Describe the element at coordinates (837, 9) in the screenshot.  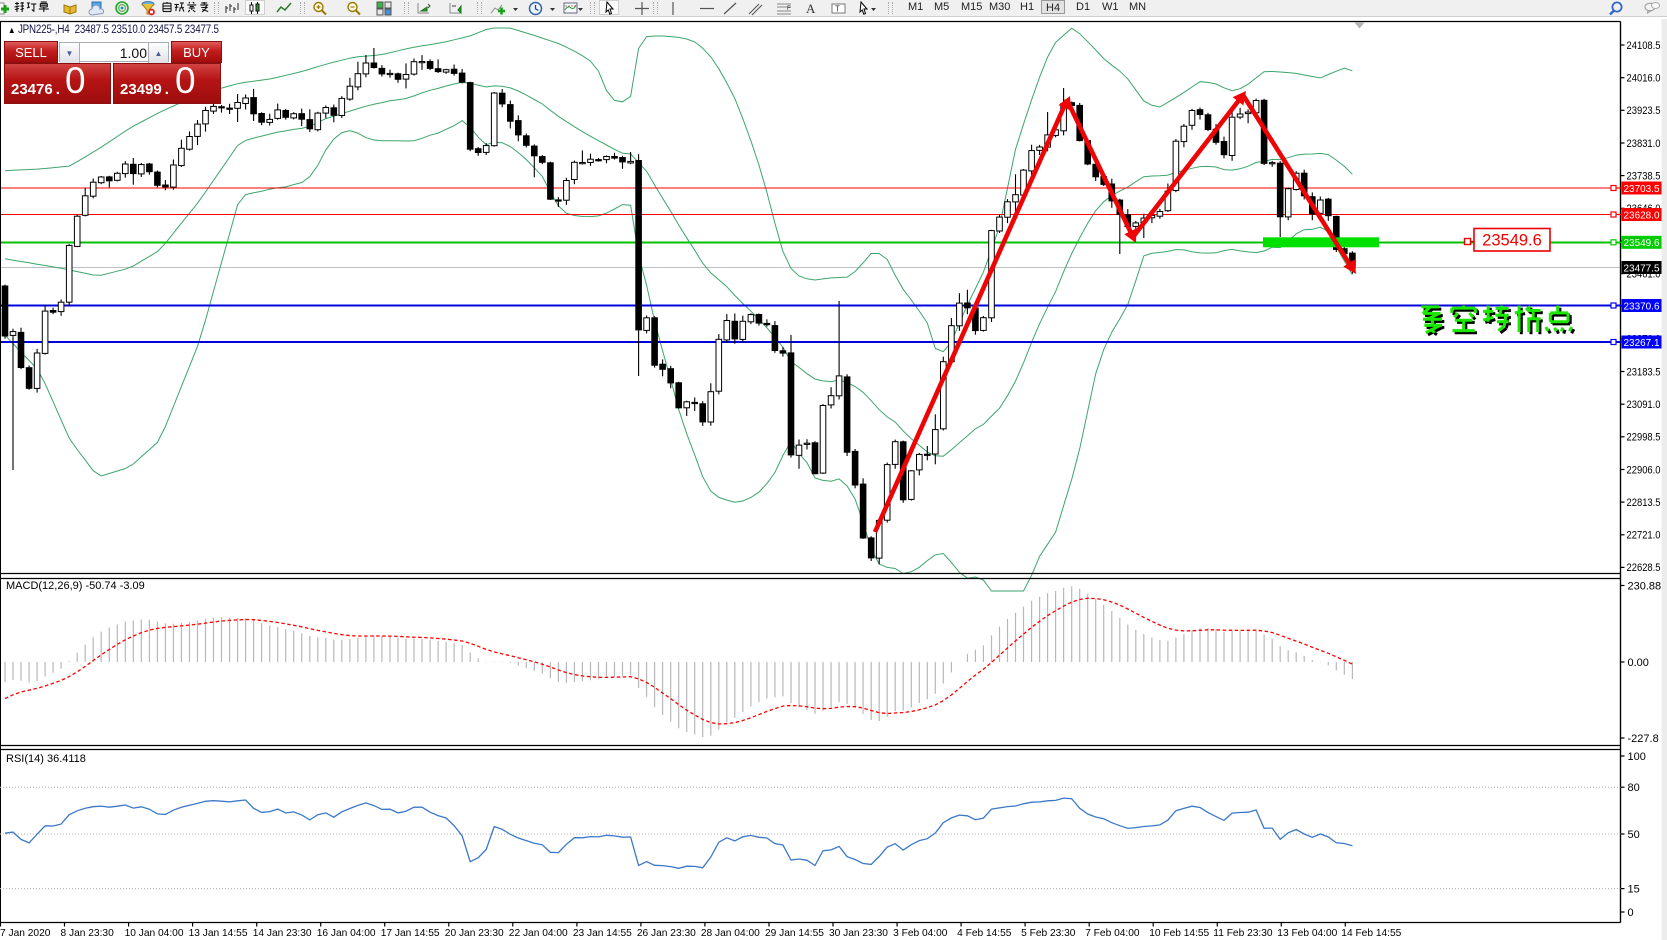
I see `svg-text: T` at that location.